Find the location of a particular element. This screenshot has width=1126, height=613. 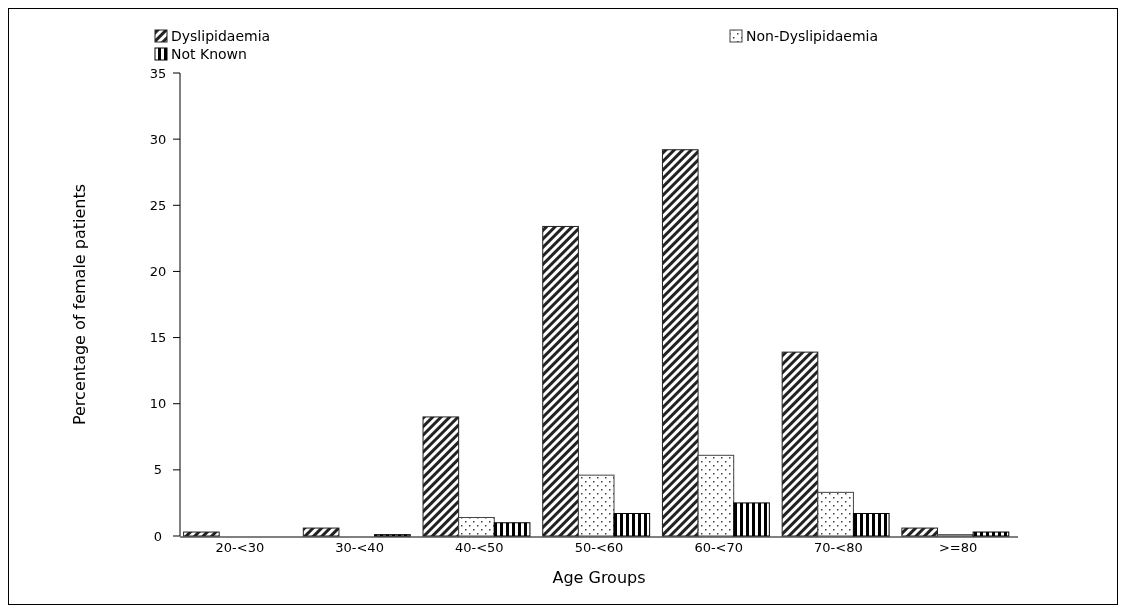

y-tick-label: 10 is located at coordinates (158, 404).